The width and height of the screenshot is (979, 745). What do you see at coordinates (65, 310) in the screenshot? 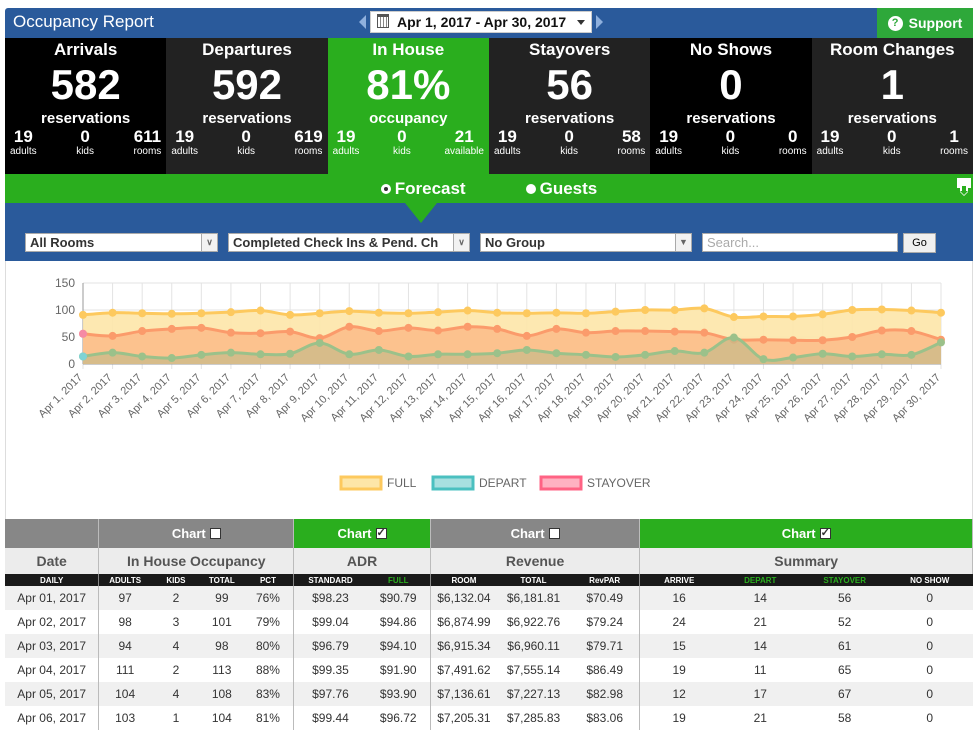
I see `y-tick-label: 100` at bounding box center [65, 310].